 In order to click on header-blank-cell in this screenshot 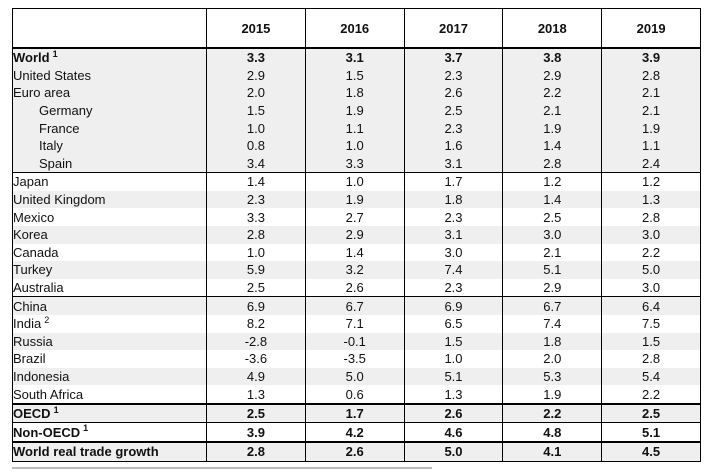, I will do `click(109, 28)`.